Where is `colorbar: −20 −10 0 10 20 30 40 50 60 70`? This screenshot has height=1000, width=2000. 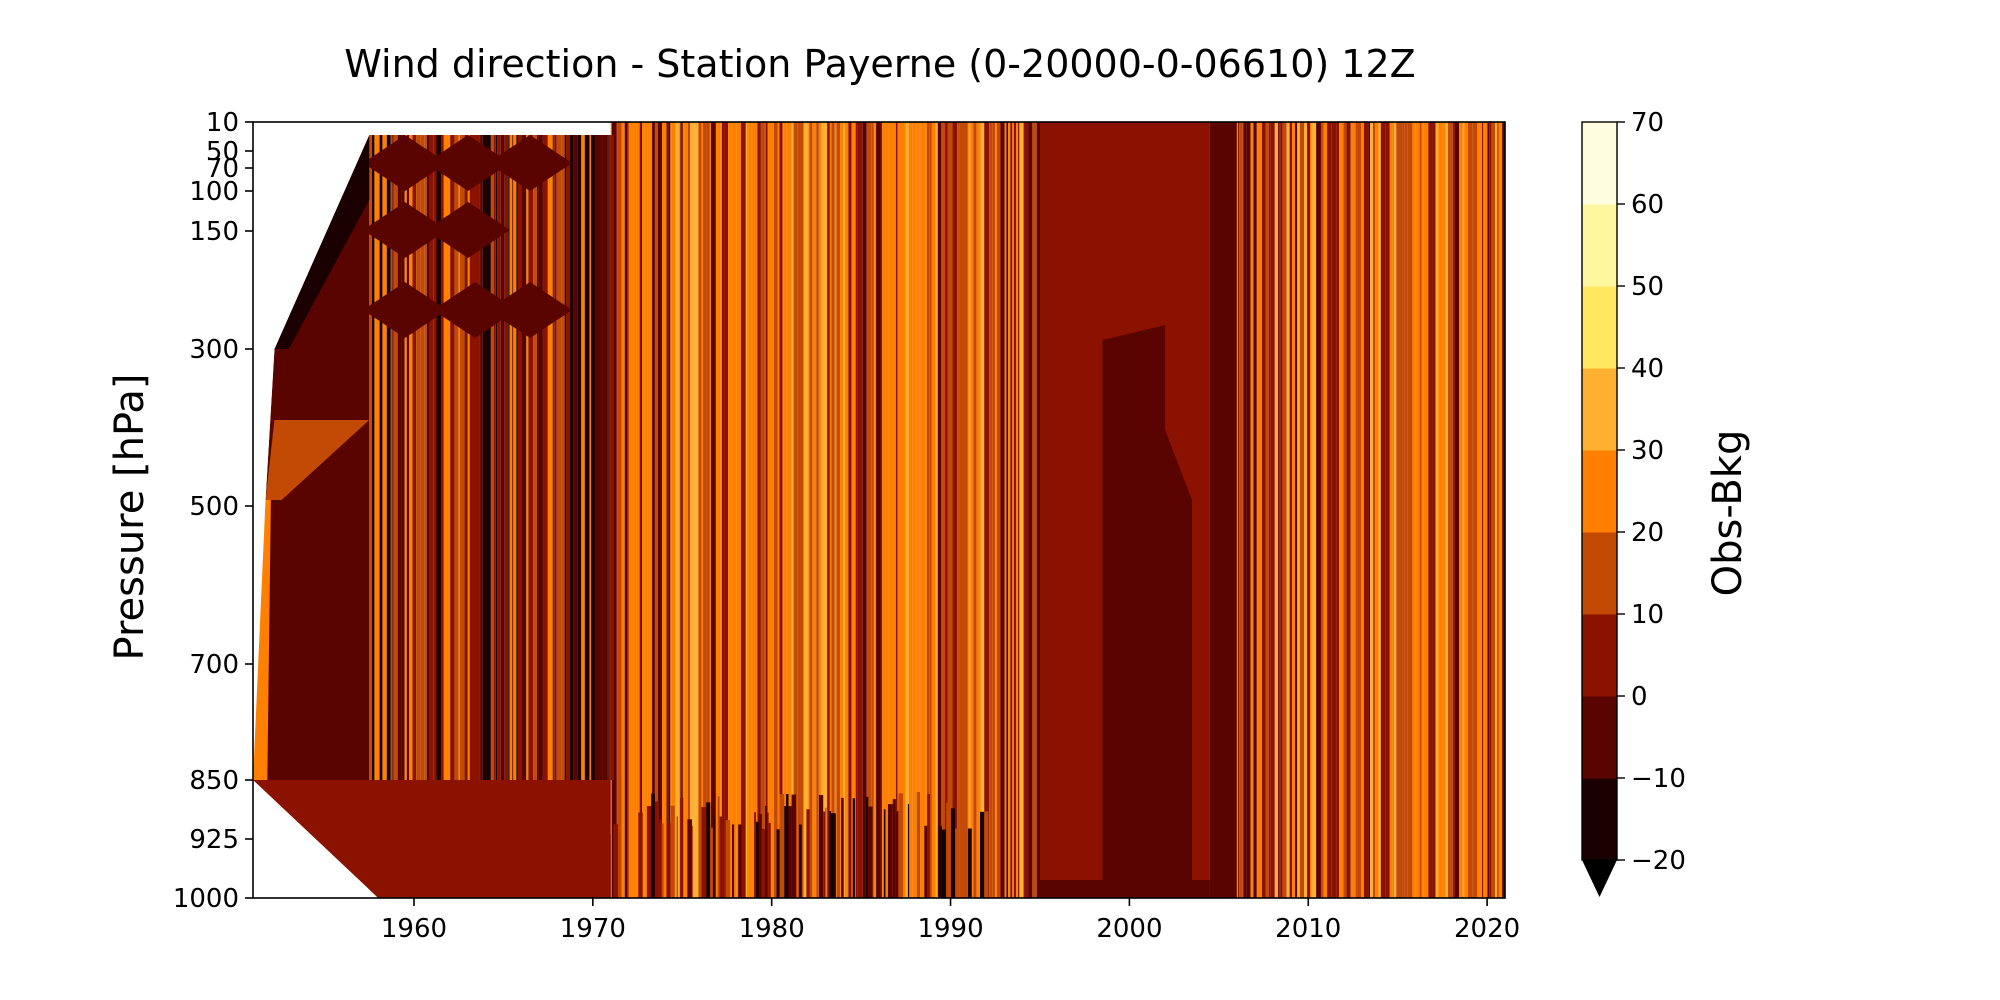 colorbar: −20 −10 0 10 20 30 40 50 60 70 is located at coordinates (1633, 502).